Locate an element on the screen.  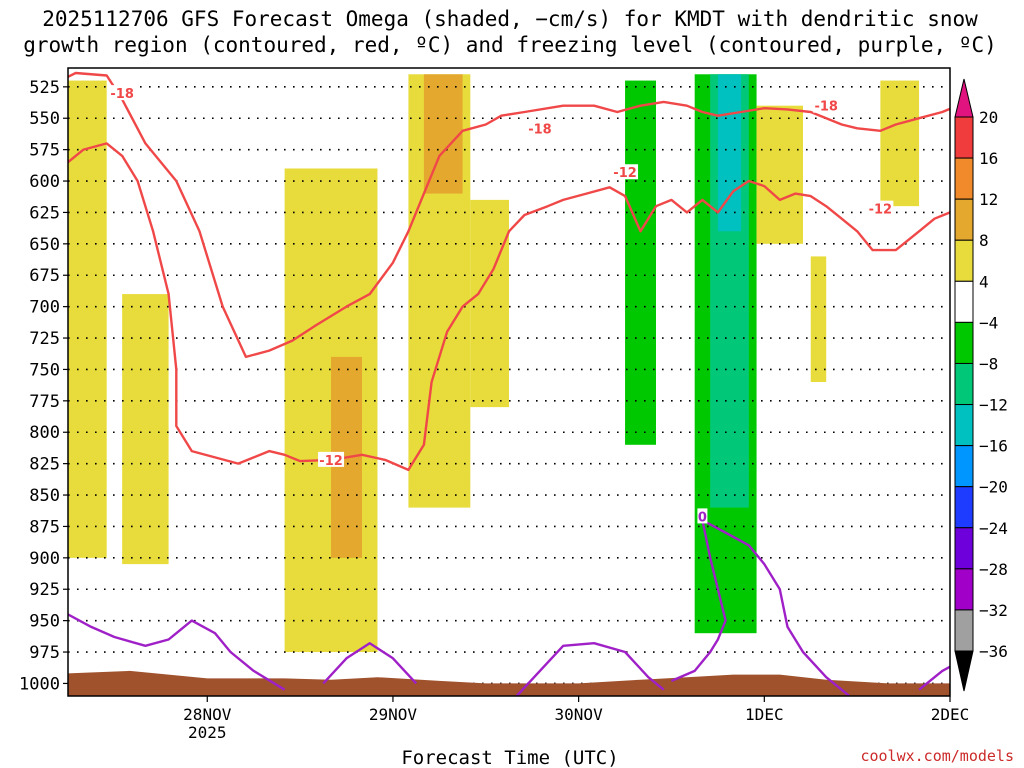
colorbar-tick-5: −4 is located at coordinates (988, 322).